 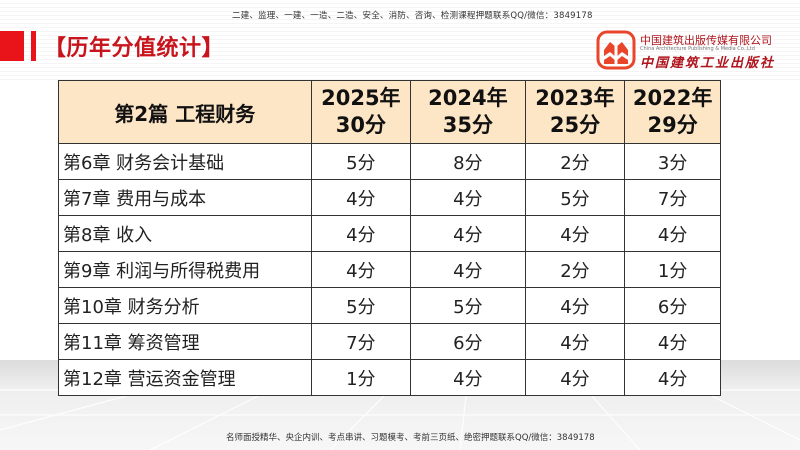 What do you see at coordinates (185, 233) in the screenshot?
I see `chapter-name: 第8章 收入` at bounding box center [185, 233].